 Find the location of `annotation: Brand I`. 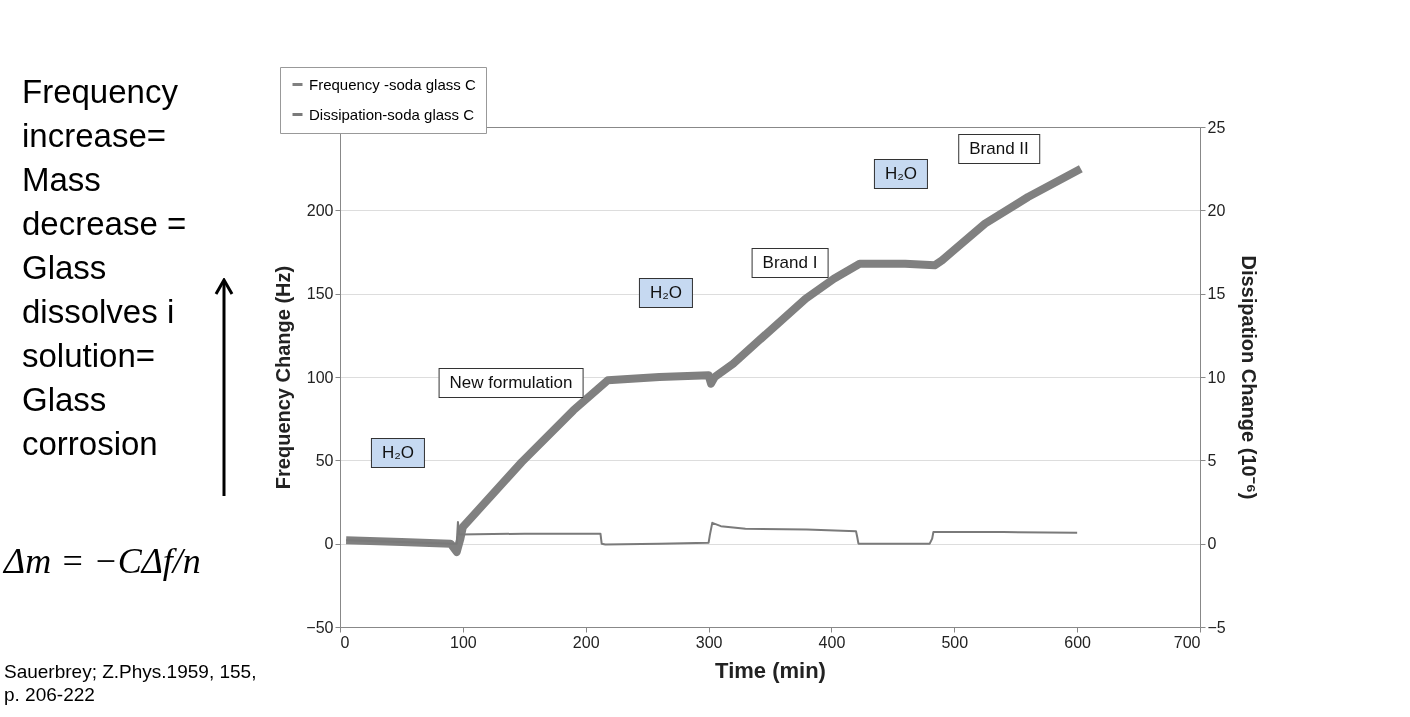

annotation: Brand I is located at coordinates (790, 263).